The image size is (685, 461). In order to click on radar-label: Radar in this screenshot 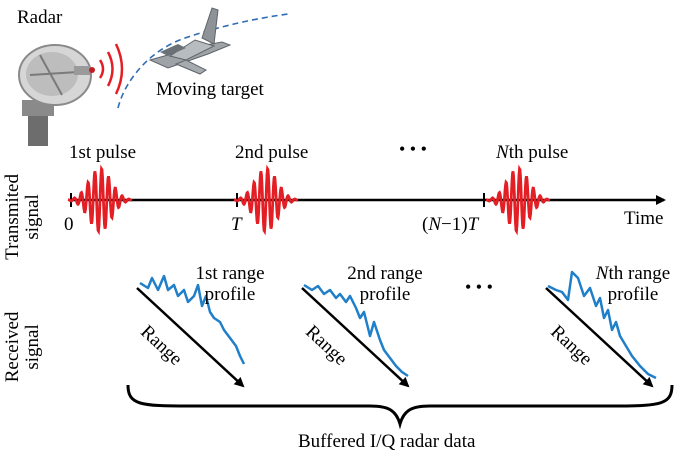, I will do `click(40, 17)`.